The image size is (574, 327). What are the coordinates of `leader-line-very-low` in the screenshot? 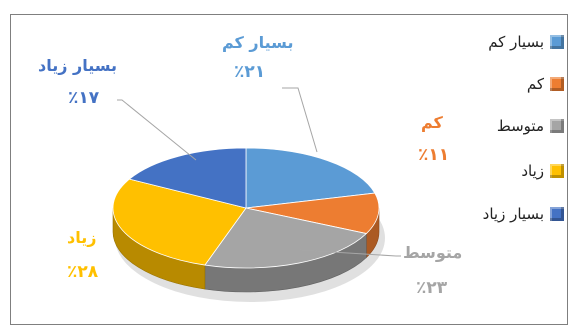 It's located at (300, 120).